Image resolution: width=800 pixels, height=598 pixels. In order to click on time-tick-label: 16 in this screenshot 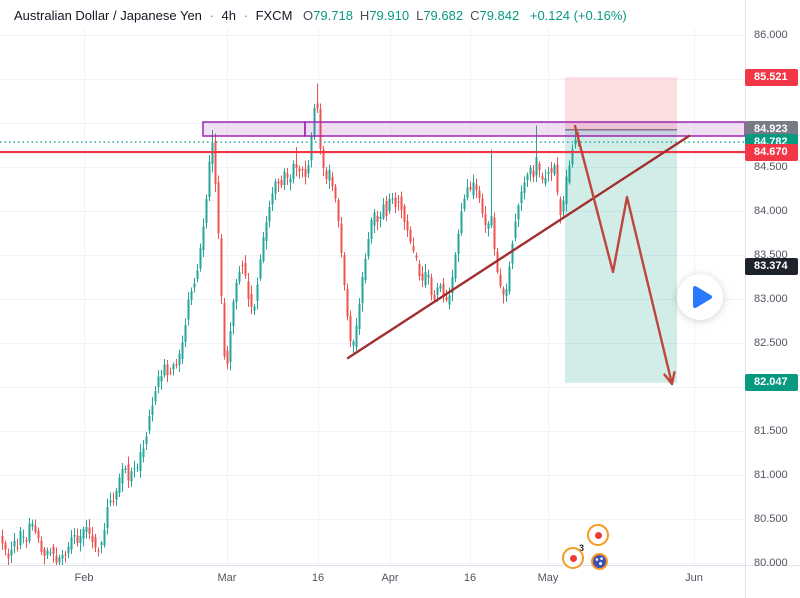, I will do `click(470, 578)`.